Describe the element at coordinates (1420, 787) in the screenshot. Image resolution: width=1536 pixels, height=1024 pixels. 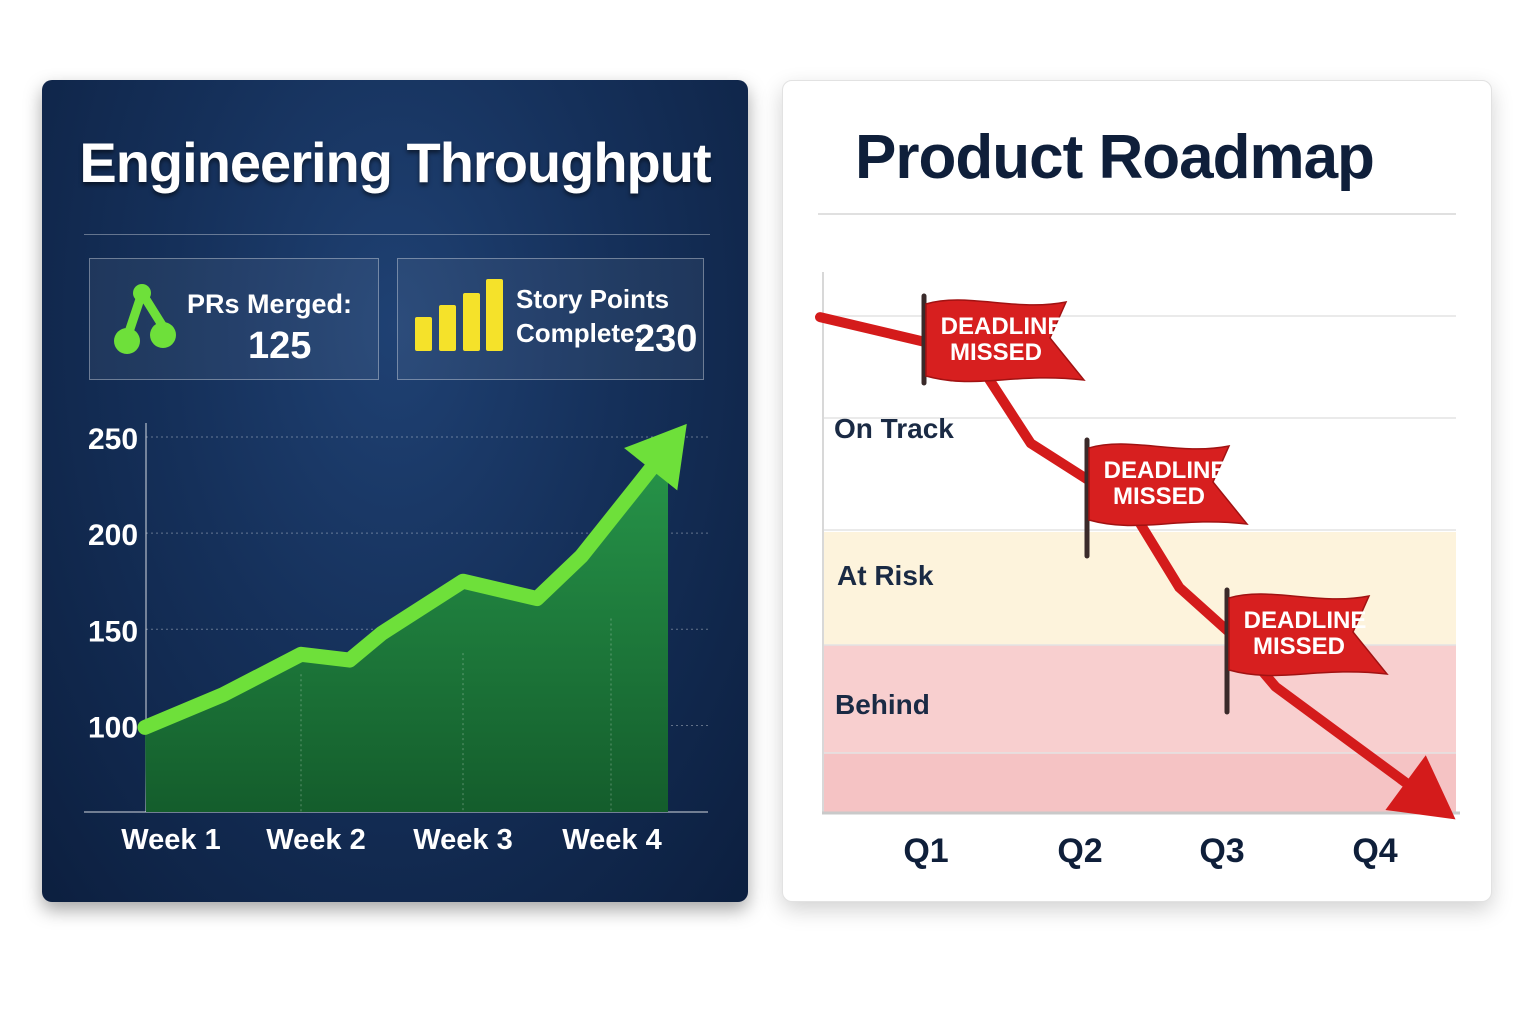
I see `roadmap-arrowhead` at that location.